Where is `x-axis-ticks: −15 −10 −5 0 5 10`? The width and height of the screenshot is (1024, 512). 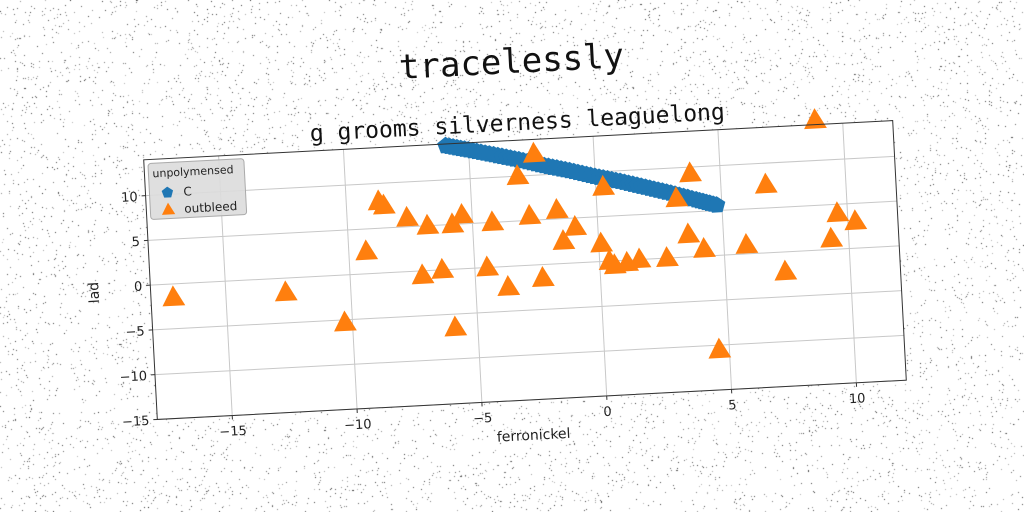 x-axis-ticks: −15 −10 −5 0 5 10 is located at coordinates (542, 411).